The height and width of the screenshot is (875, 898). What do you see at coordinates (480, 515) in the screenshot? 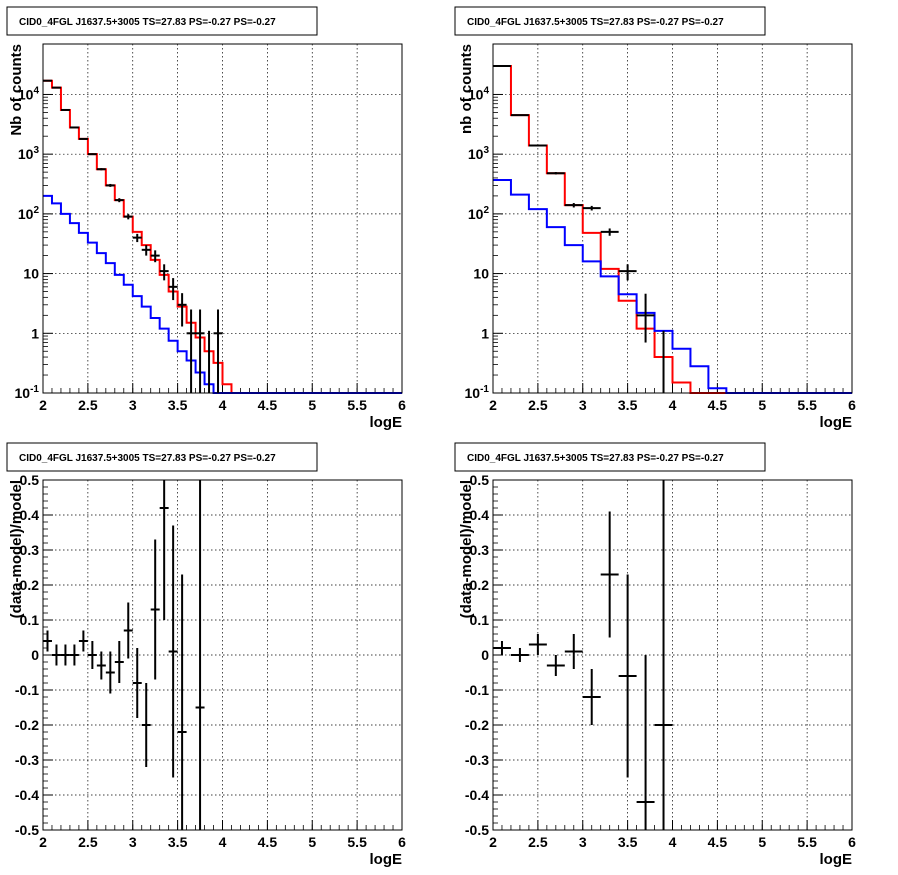
I see `y-tick-label: 0.4` at bounding box center [480, 515].